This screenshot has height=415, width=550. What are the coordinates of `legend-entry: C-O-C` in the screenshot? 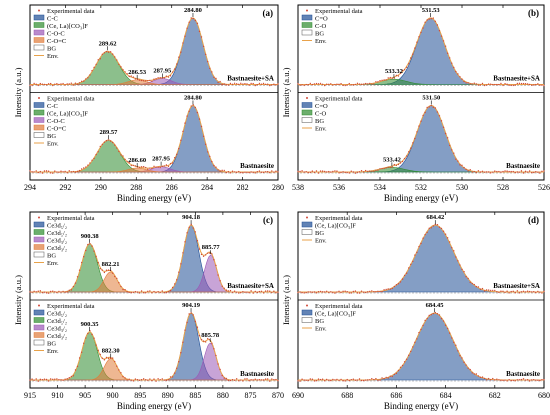 It's located at (56, 34).